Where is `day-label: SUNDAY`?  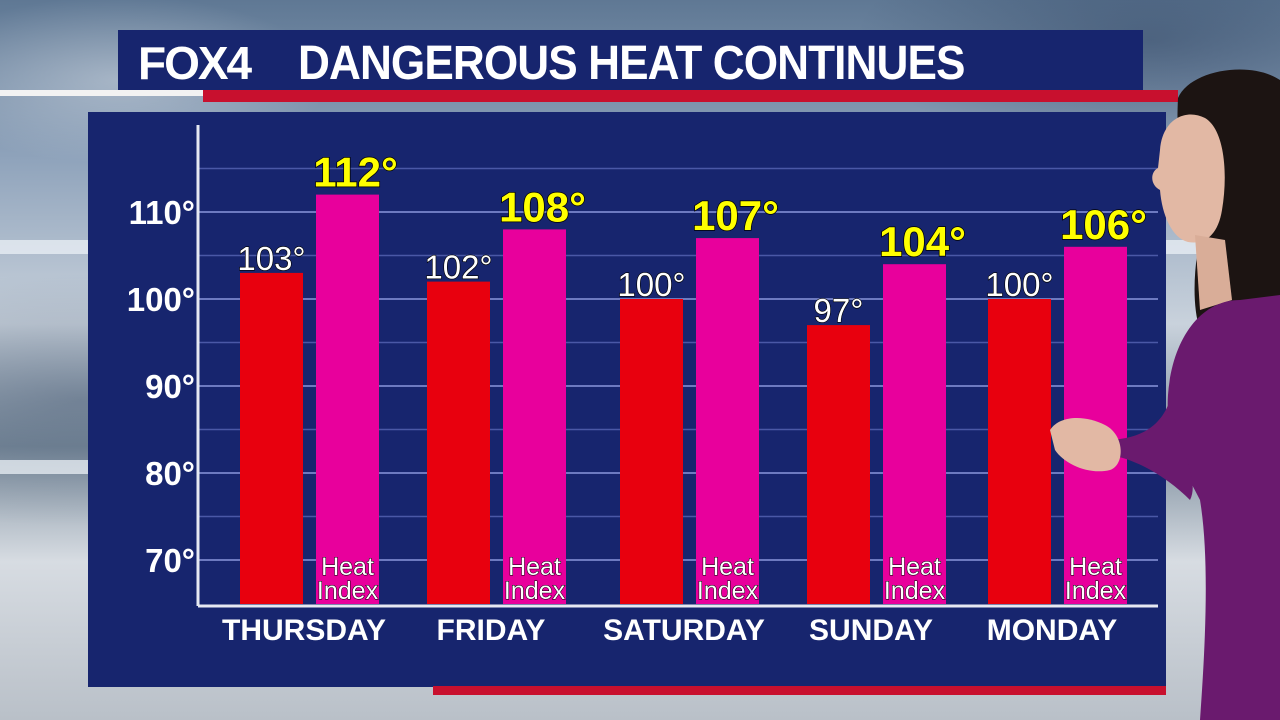 day-label: SUNDAY is located at coordinates (871, 630).